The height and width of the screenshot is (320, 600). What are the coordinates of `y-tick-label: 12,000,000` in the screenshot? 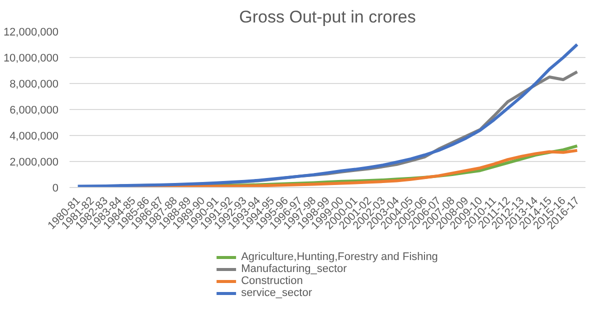 It's located at (31, 32).